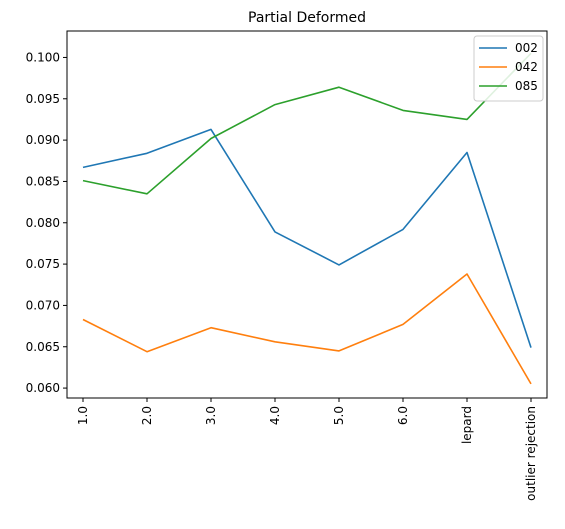 This screenshot has height=529, width=565. What do you see at coordinates (43, 99) in the screenshot?
I see `y-tick-label: 0.095` at bounding box center [43, 99].